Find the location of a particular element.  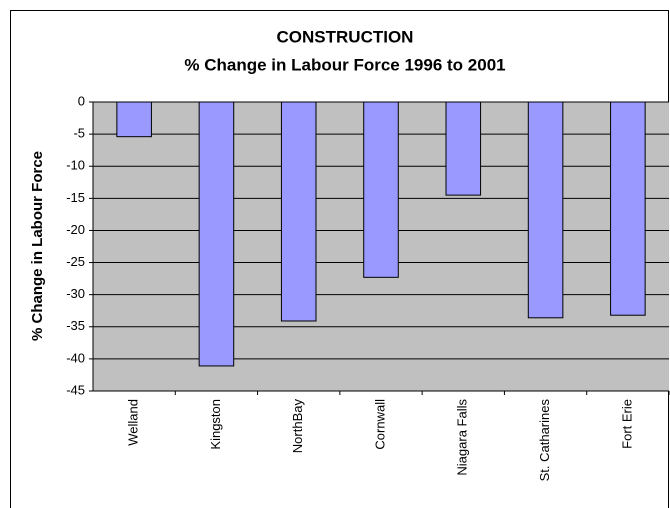

x-tick-label: Kingston is located at coordinates (215, 424).